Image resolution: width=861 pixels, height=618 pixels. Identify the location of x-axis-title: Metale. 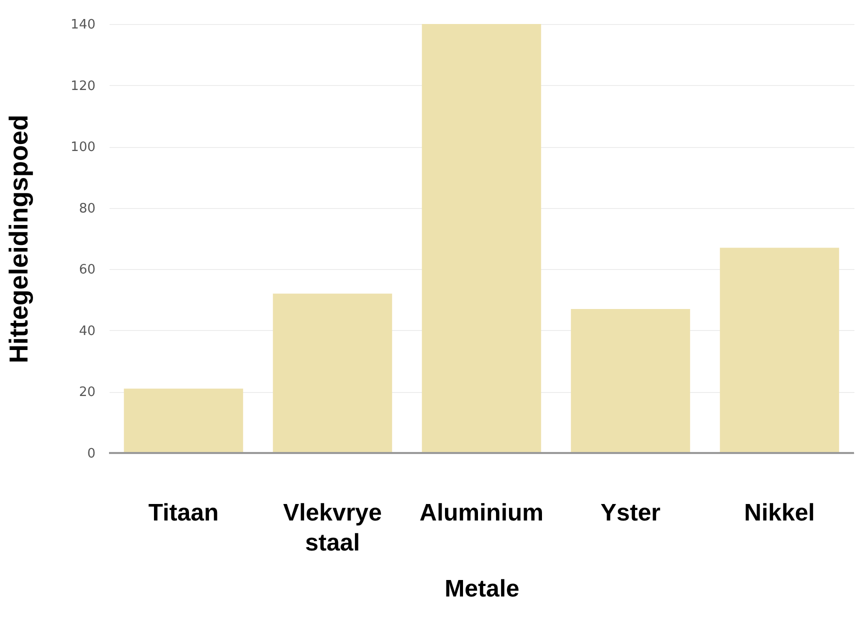
(482, 589).